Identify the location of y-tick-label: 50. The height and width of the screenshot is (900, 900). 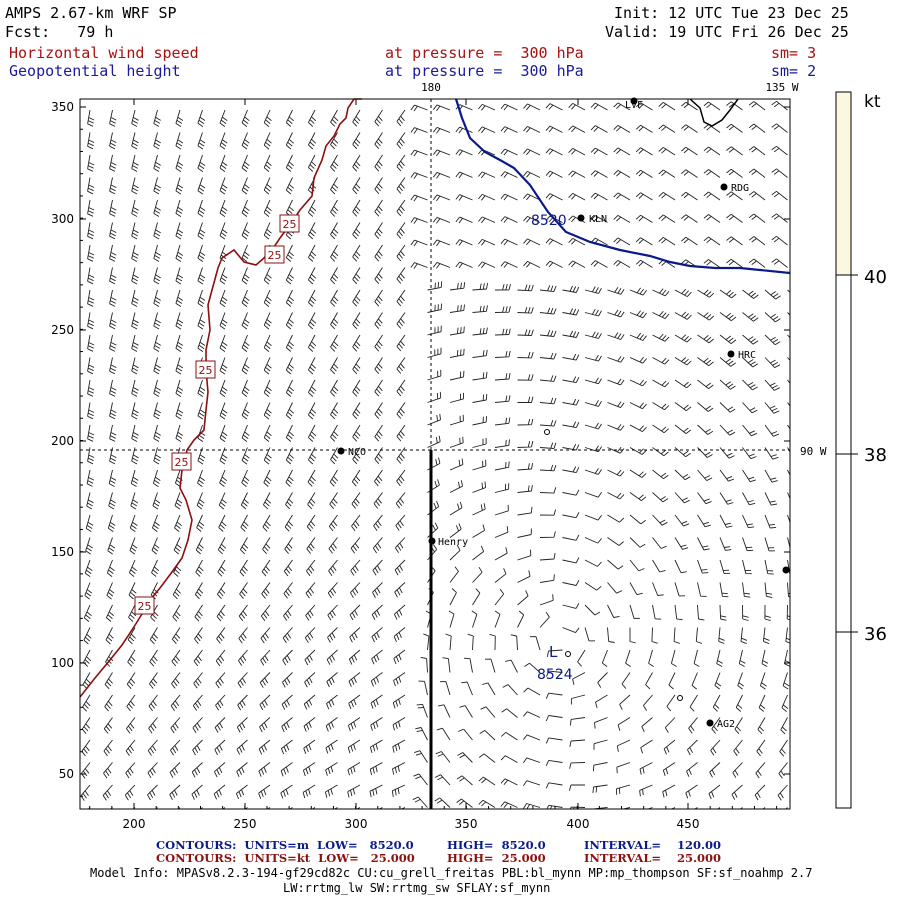
(66, 774).